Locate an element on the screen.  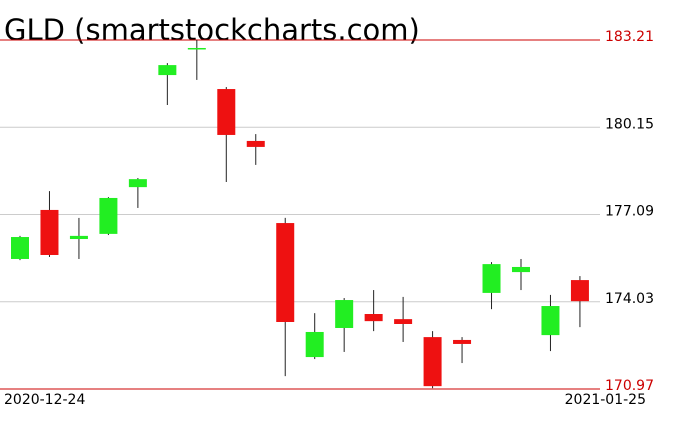
x-tick-label: 2020-12-24 is located at coordinates (44, 400).